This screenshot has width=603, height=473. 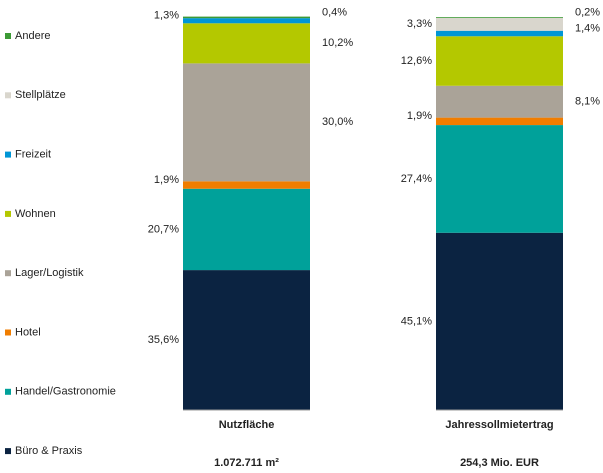 I want to click on category-subtitle: 254,3 Mio. EUR, so click(x=499, y=463).